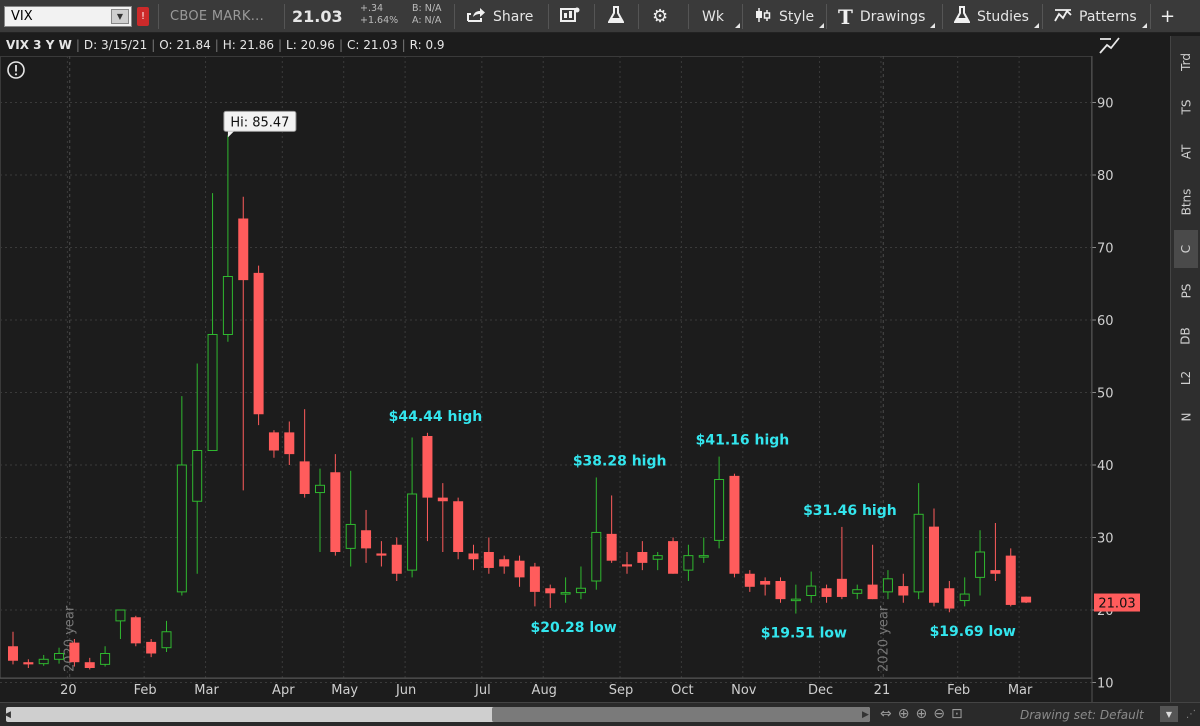 This screenshot has height=726, width=1200. I want to click on studies-button: Studies, so click(996, 16).